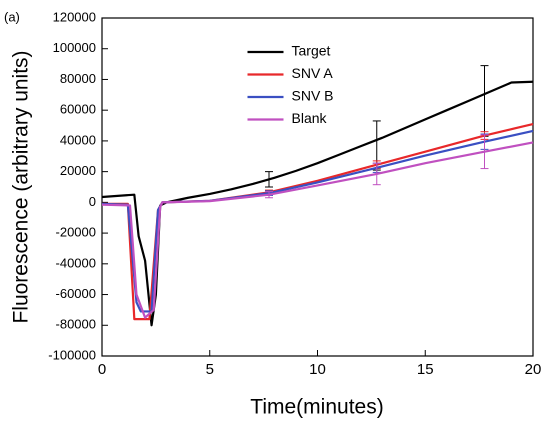 The image size is (544, 423). I want to click on y-tick-label: 100000, so click(74, 47).